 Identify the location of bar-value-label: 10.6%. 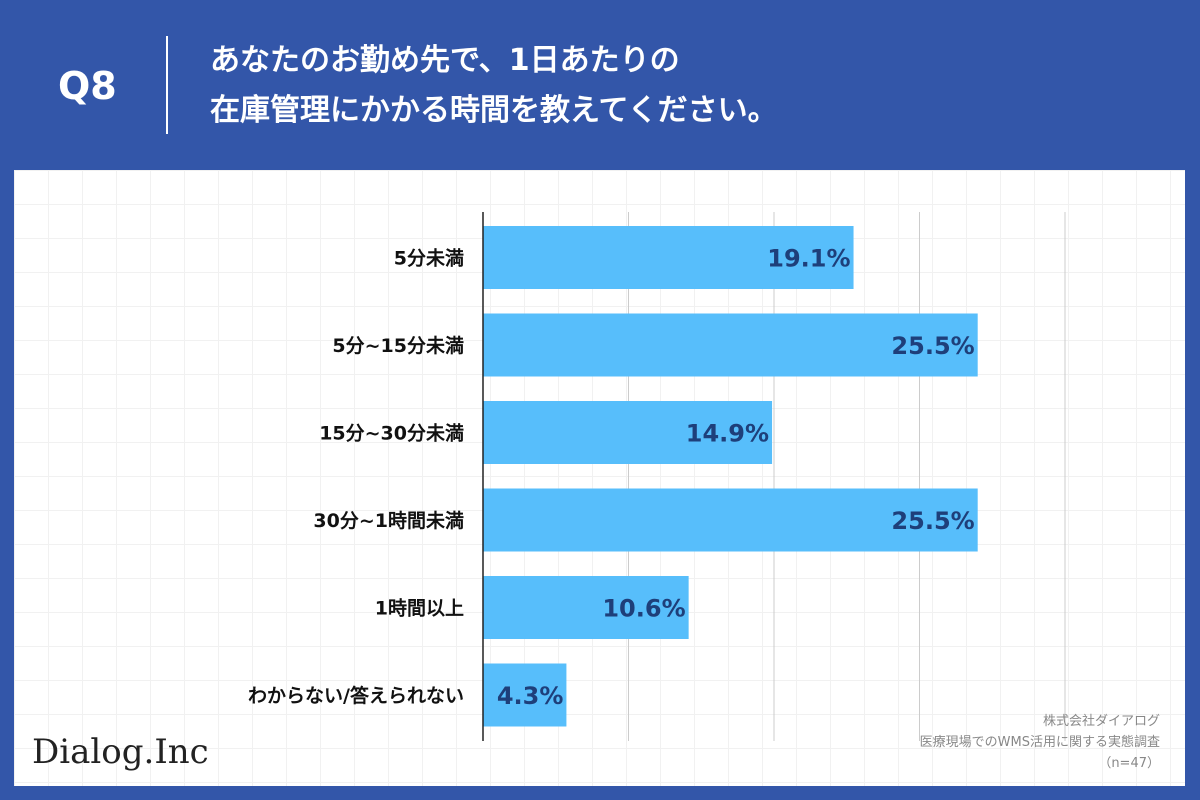
(643, 609).